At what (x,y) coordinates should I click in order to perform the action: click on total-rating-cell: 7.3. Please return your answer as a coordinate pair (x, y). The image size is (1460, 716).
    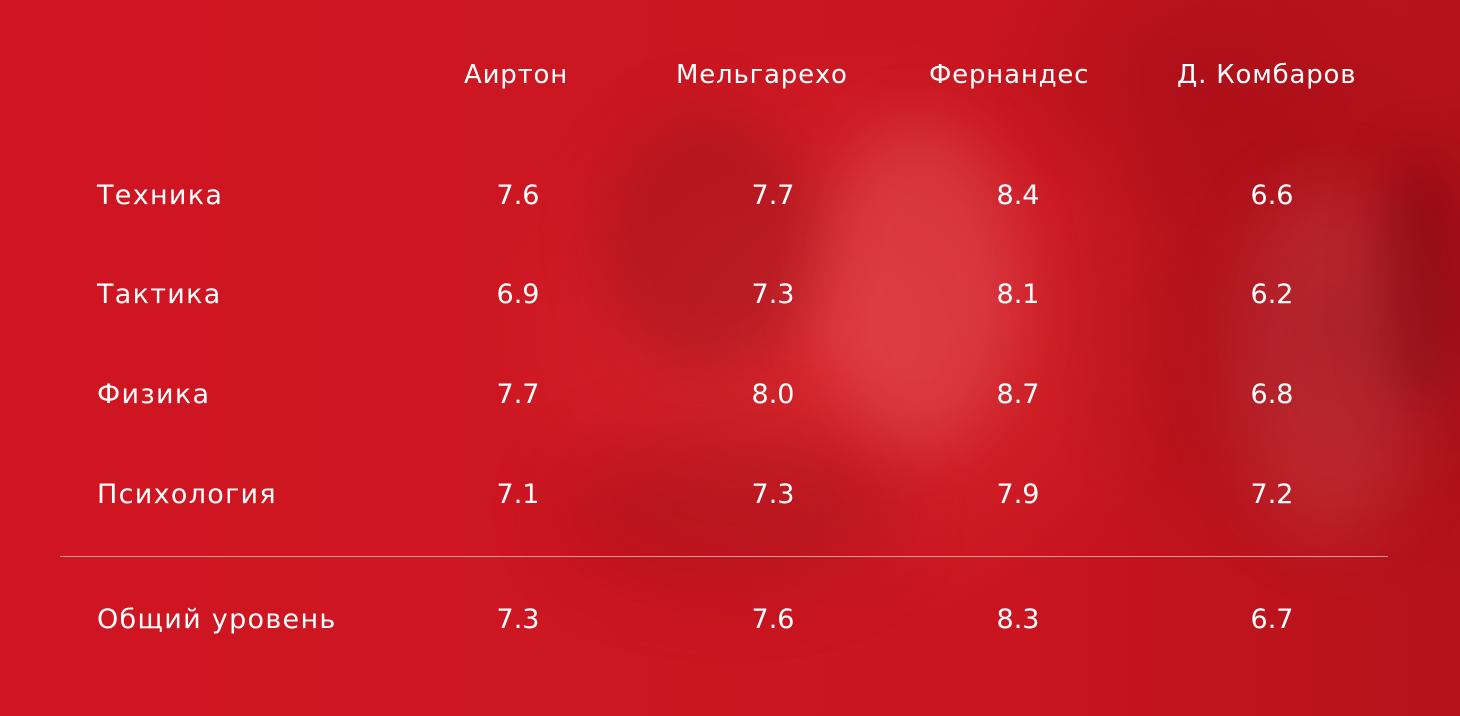
    Looking at the image, I should click on (518, 619).